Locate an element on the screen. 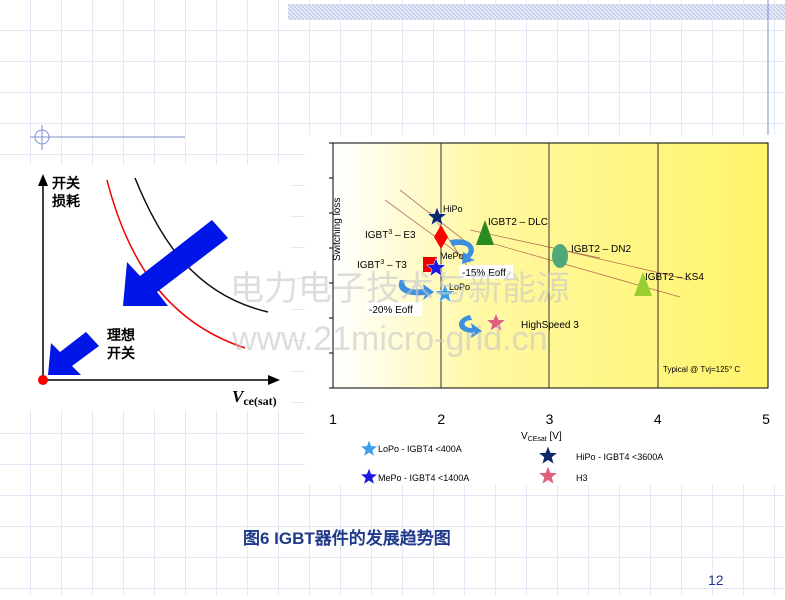 The height and width of the screenshot is (600, 785). origin is located at coordinates (43, 380).